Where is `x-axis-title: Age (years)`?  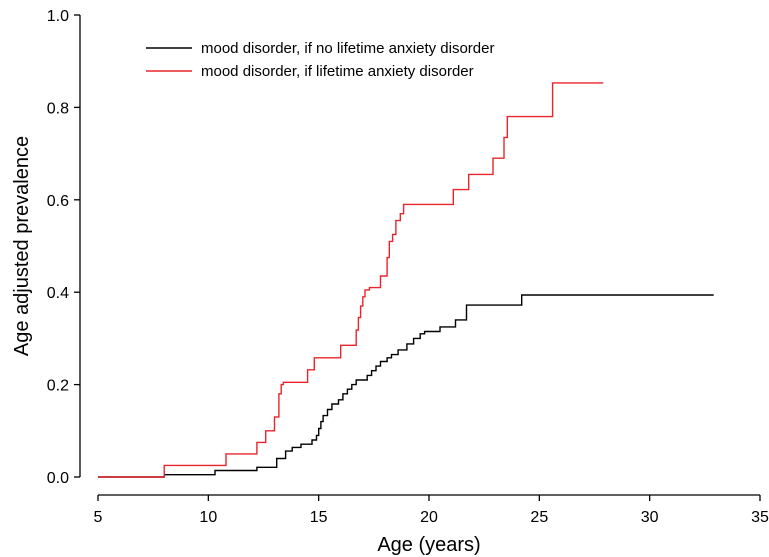 x-axis-title: Age (years) is located at coordinates (428, 545).